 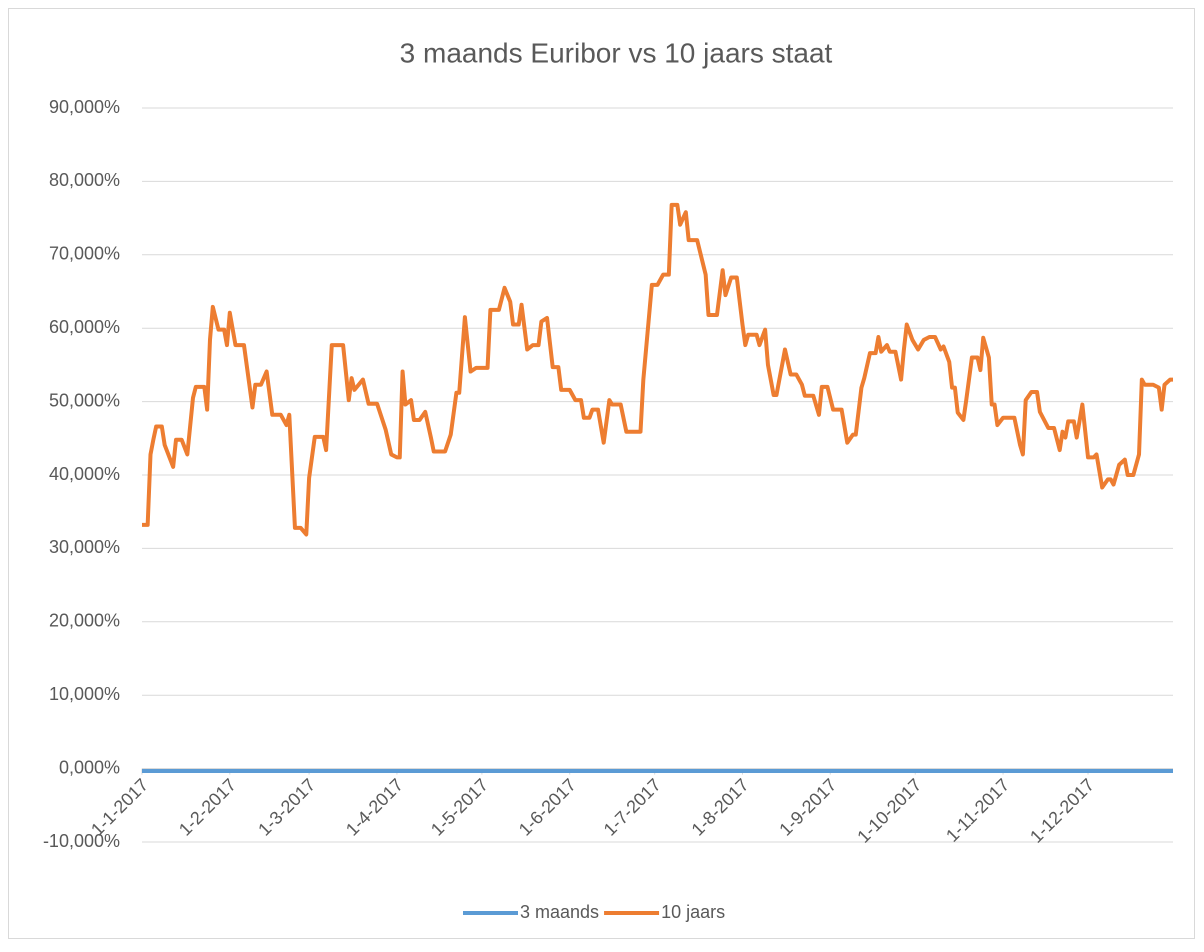 I want to click on chart-title: 3 maands Euribor vs 10 jaars staat, so click(x=616, y=52).